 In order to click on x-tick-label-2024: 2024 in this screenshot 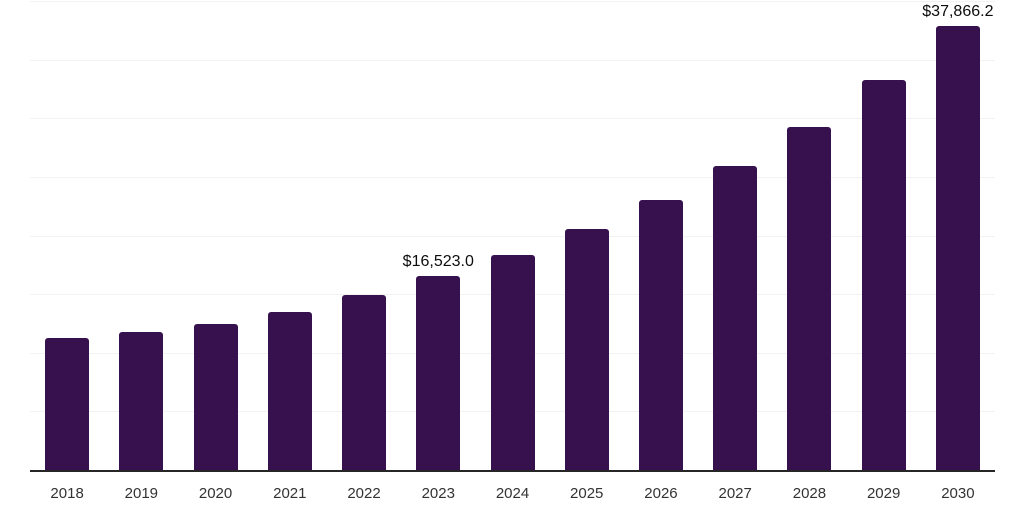, I will do `click(512, 493)`.